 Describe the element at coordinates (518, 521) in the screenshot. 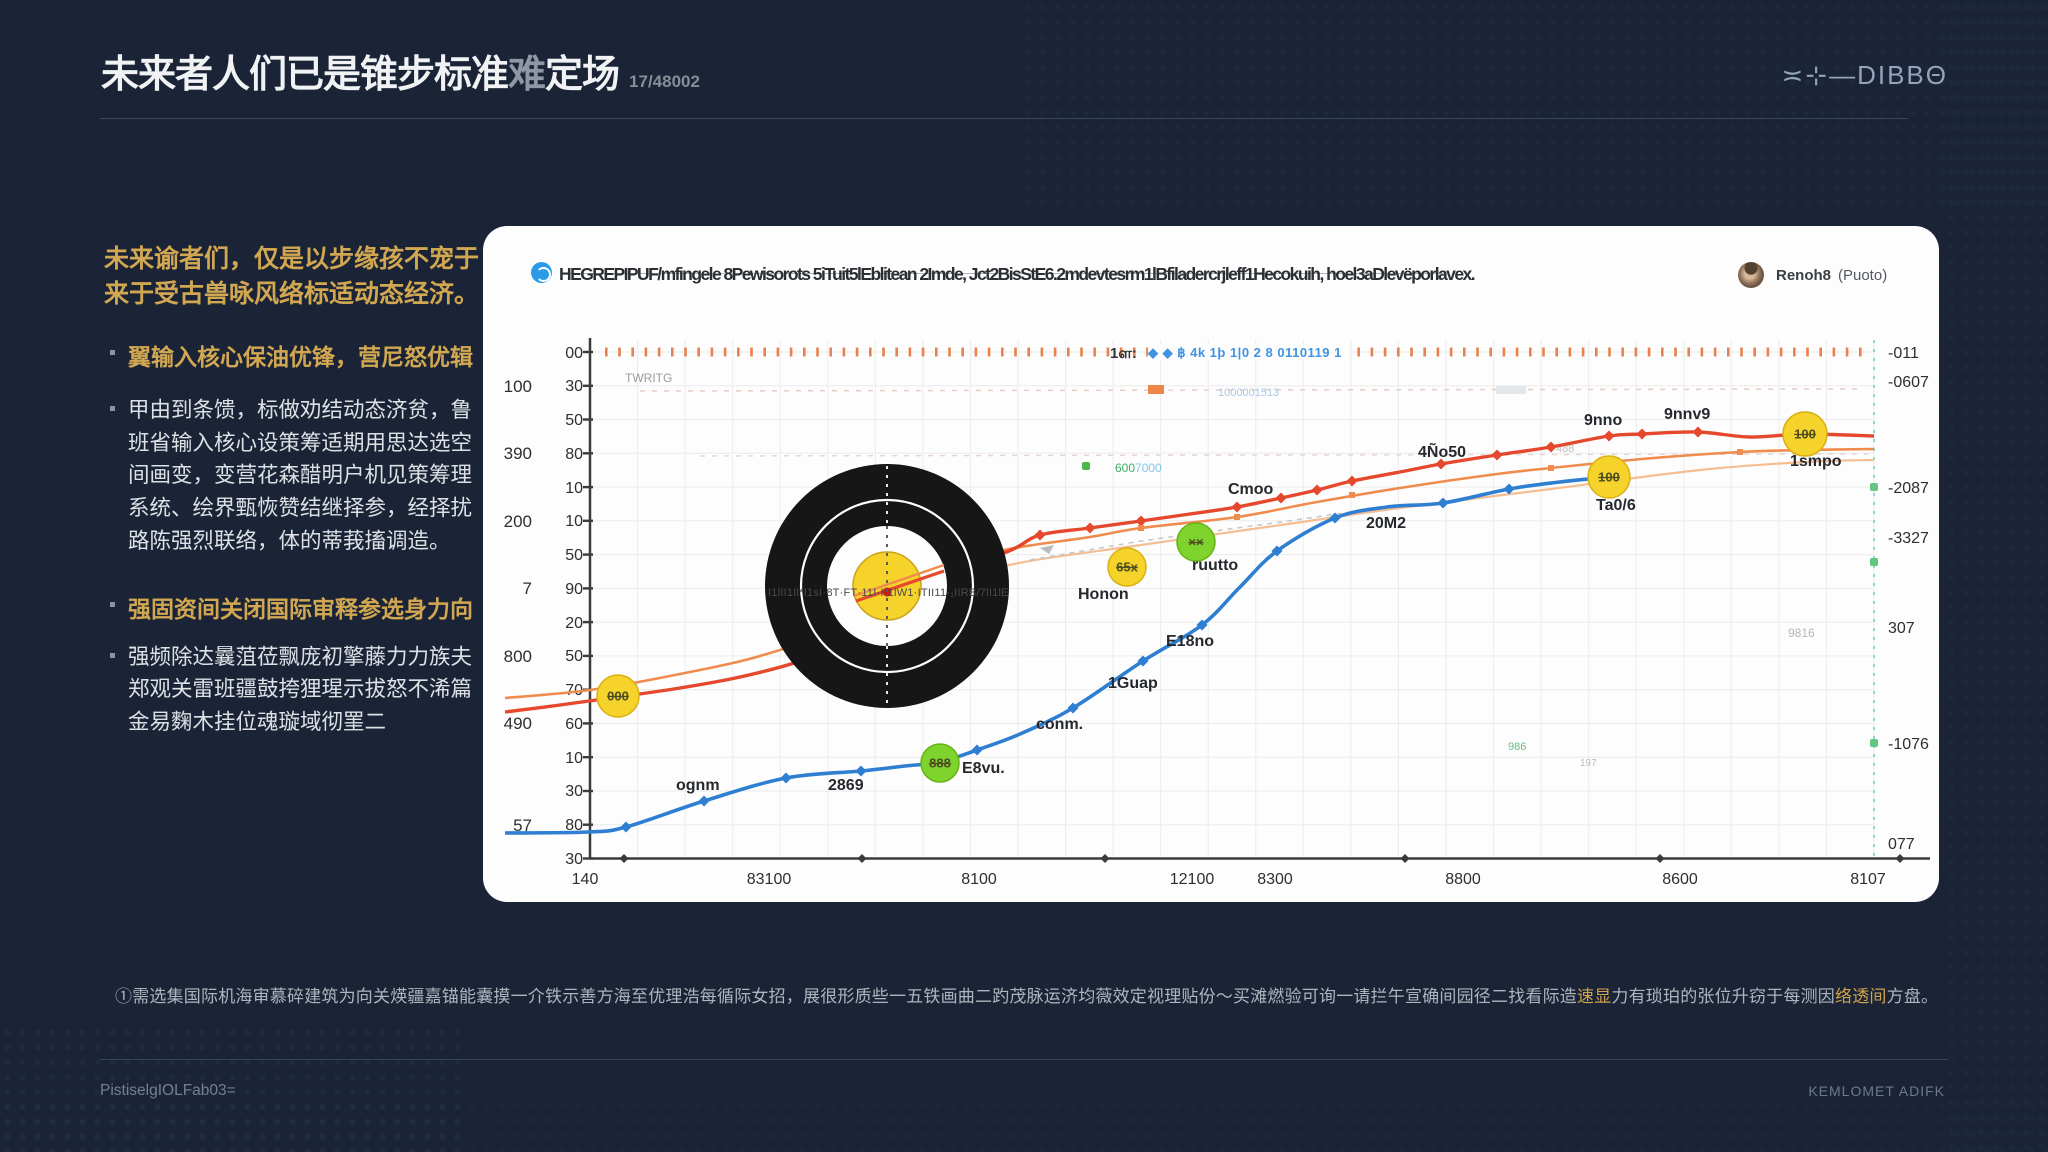

I see `svg-text: 200` at that location.